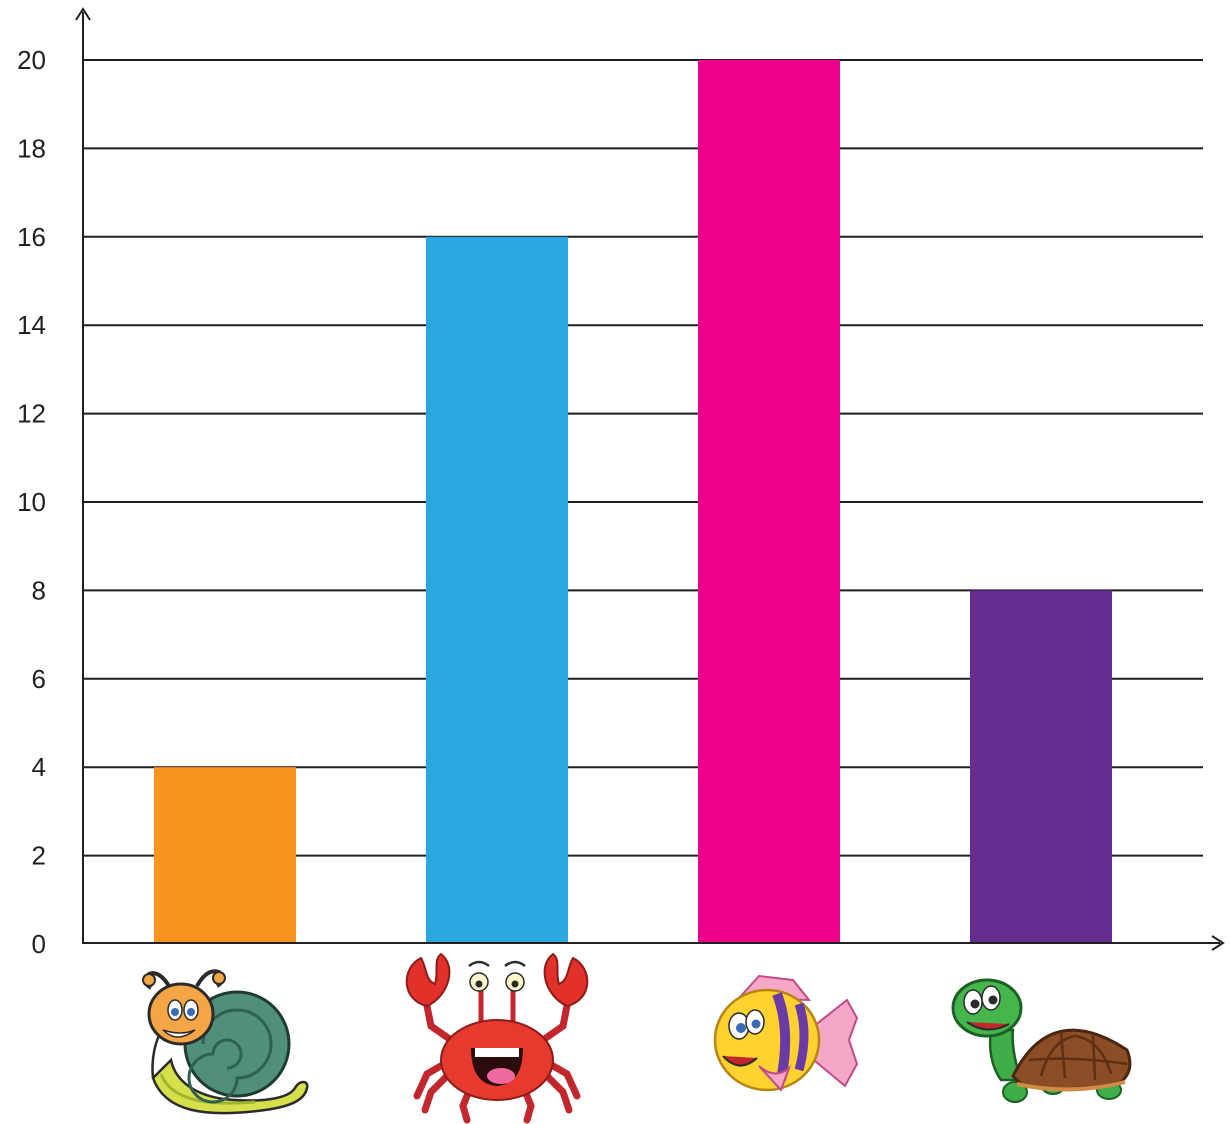  What do you see at coordinates (769, 502) in the screenshot?
I see `bar-fish` at bounding box center [769, 502].